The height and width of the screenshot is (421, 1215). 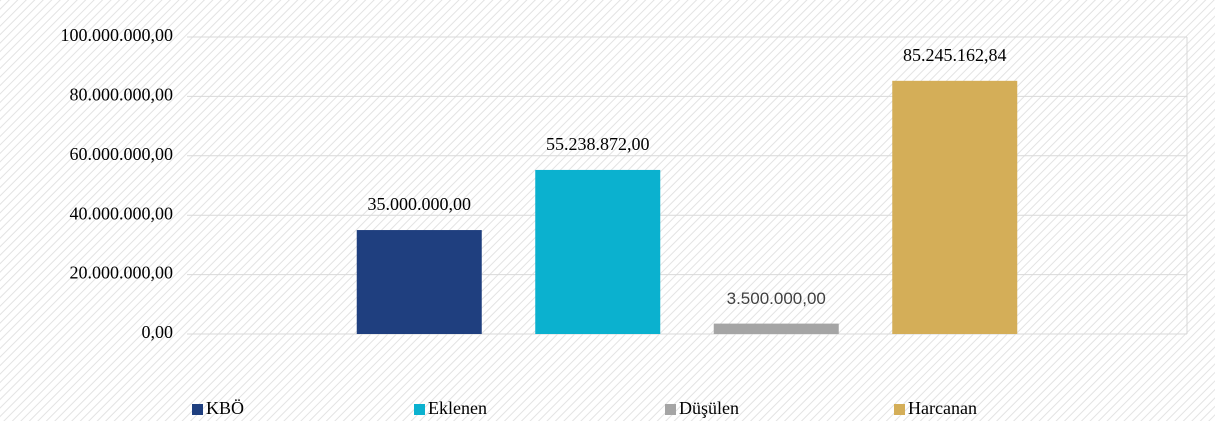 What do you see at coordinates (122, 154) in the screenshot?
I see `y-tick-label: 60.000.000,00` at bounding box center [122, 154].